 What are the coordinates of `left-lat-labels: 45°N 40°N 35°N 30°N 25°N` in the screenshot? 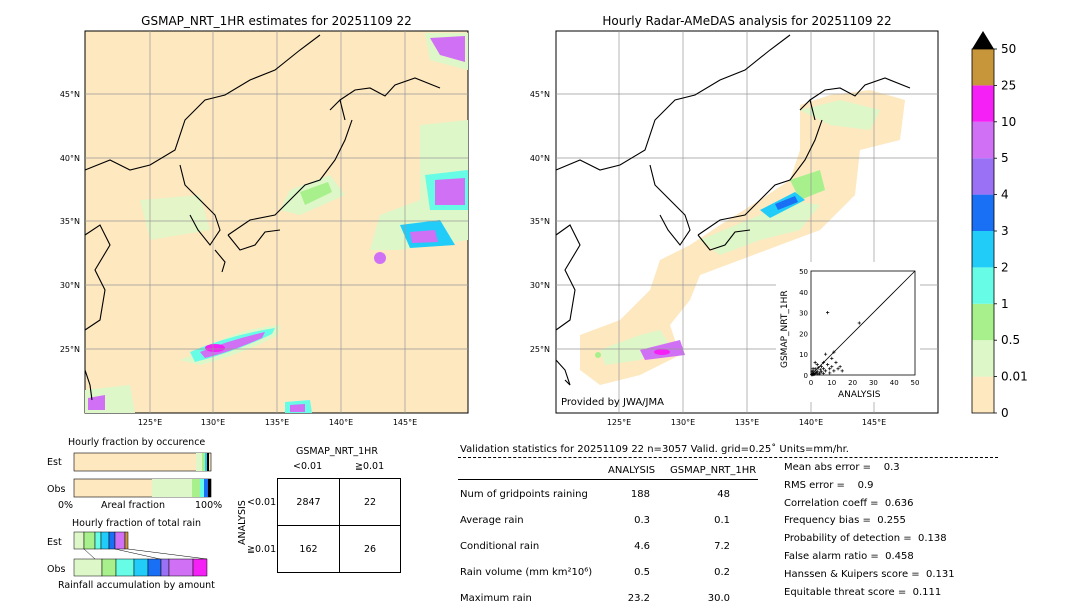 It's located at (70, 222).